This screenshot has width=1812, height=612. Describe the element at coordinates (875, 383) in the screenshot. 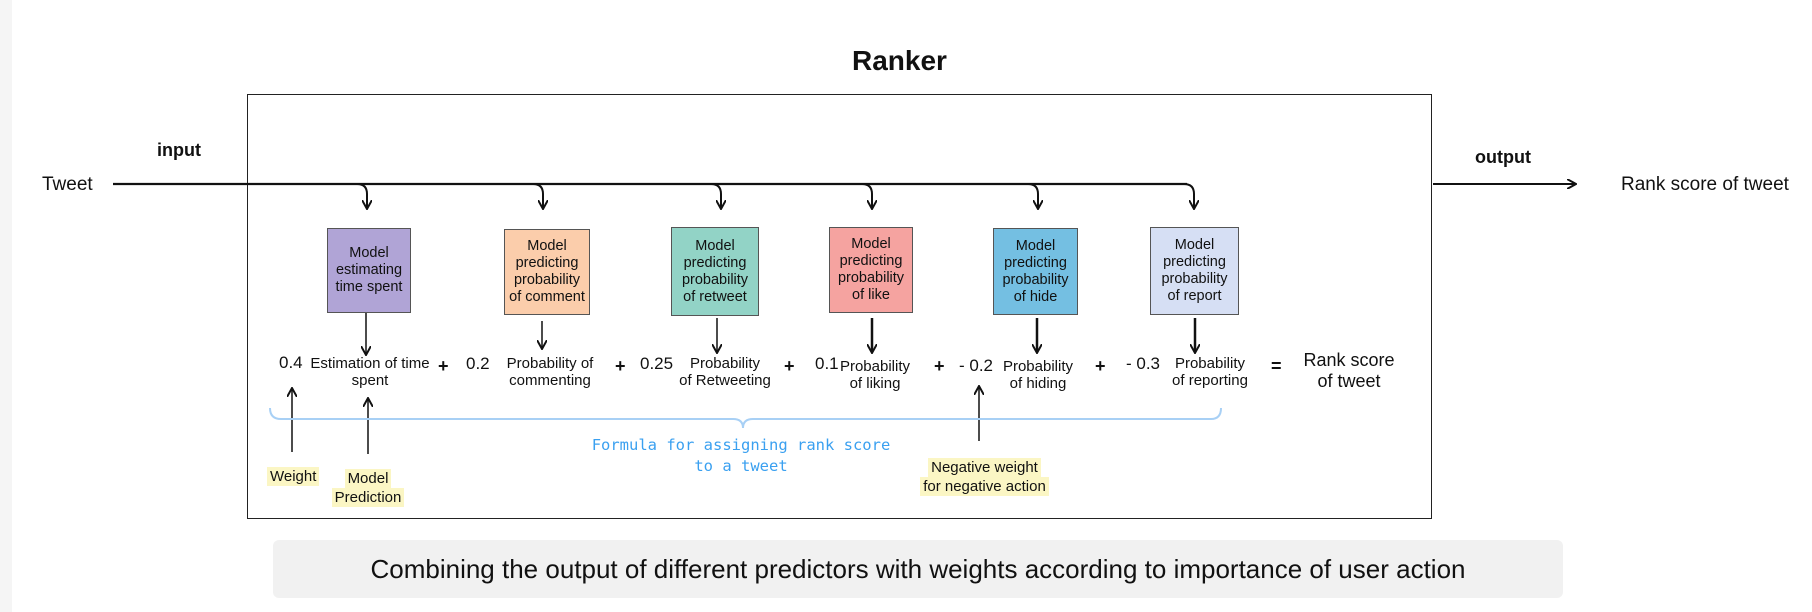

I see `term-label-line: of liking` at that location.